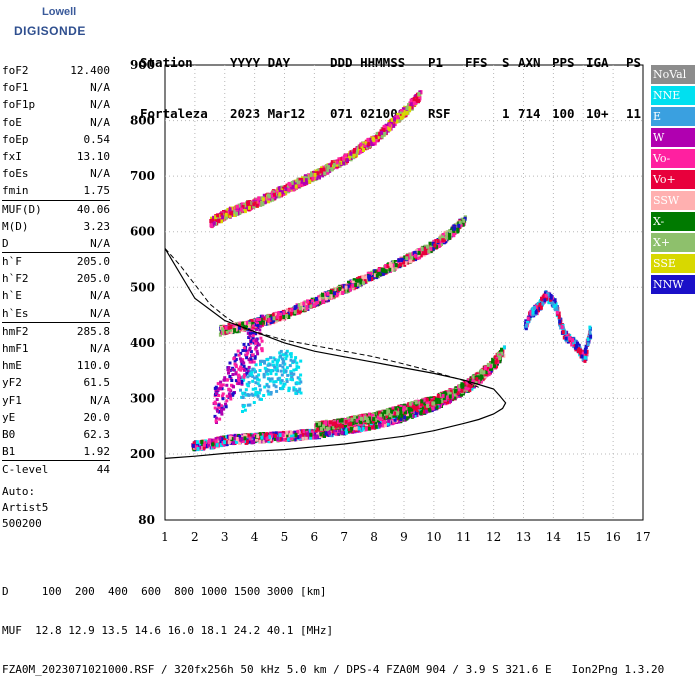 The image size is (700, 689). What do you see at coordinates (142, 176) in the screenshot?
I see `y-tick-label: 700` at bounding box center [142, 176].